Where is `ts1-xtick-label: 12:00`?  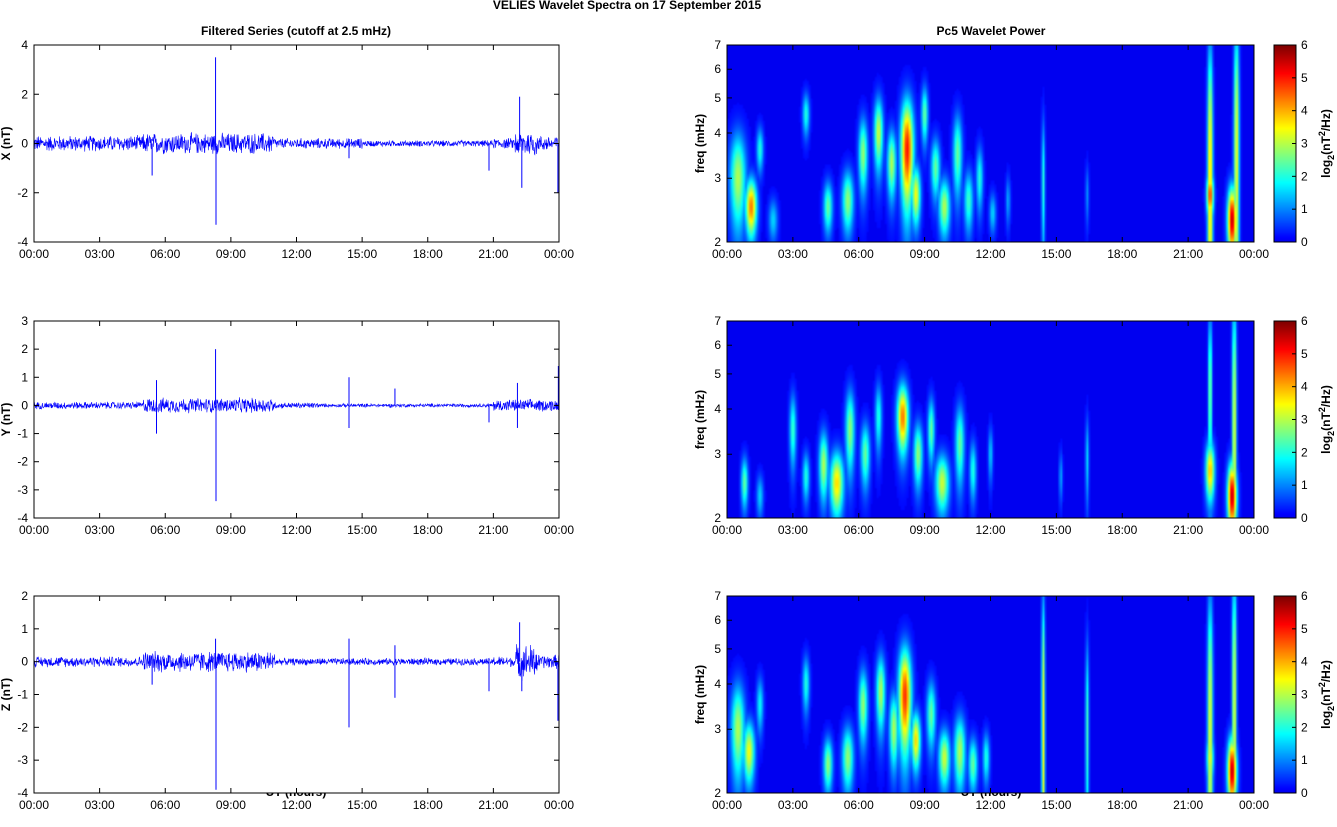 ts1-xtick-label: 12:00 is located at coordinates (296, 254).